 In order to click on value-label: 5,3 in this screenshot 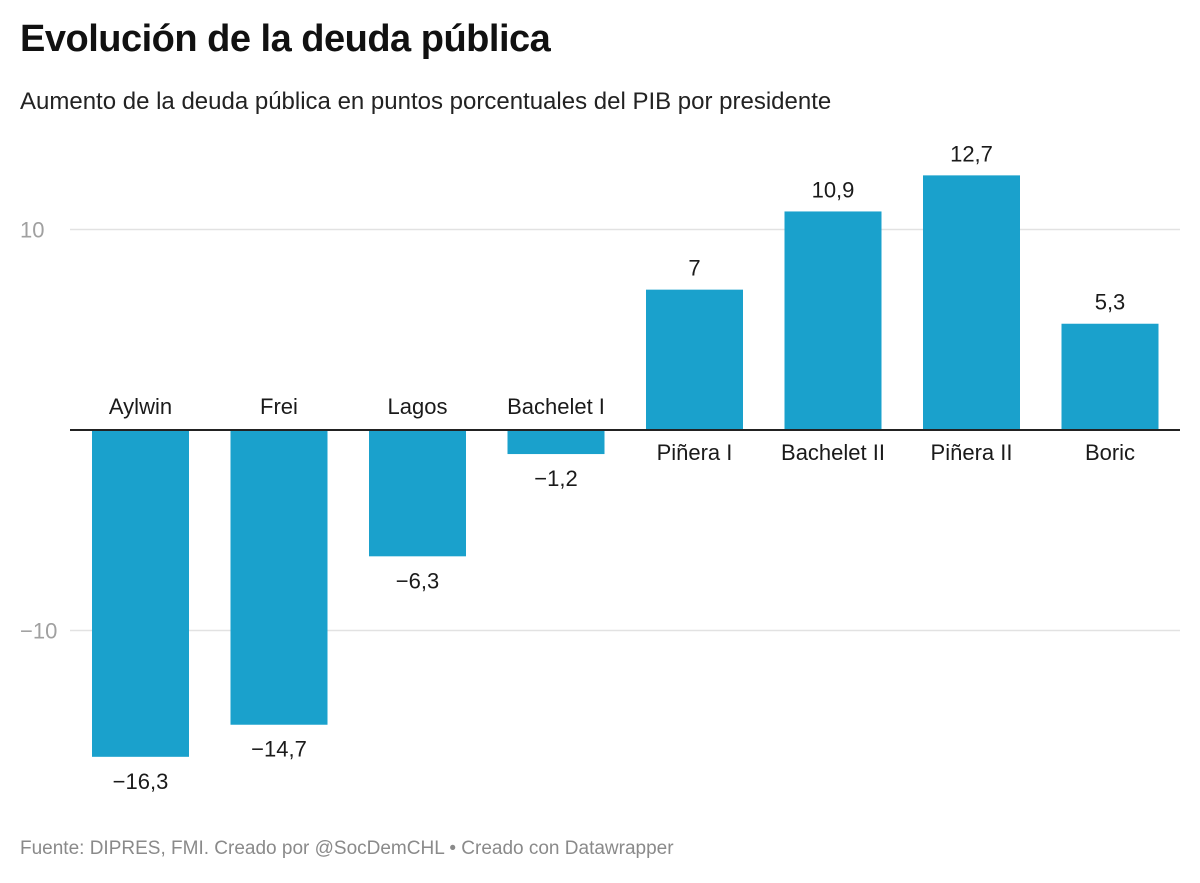, I will do `click(1110, 302)`.